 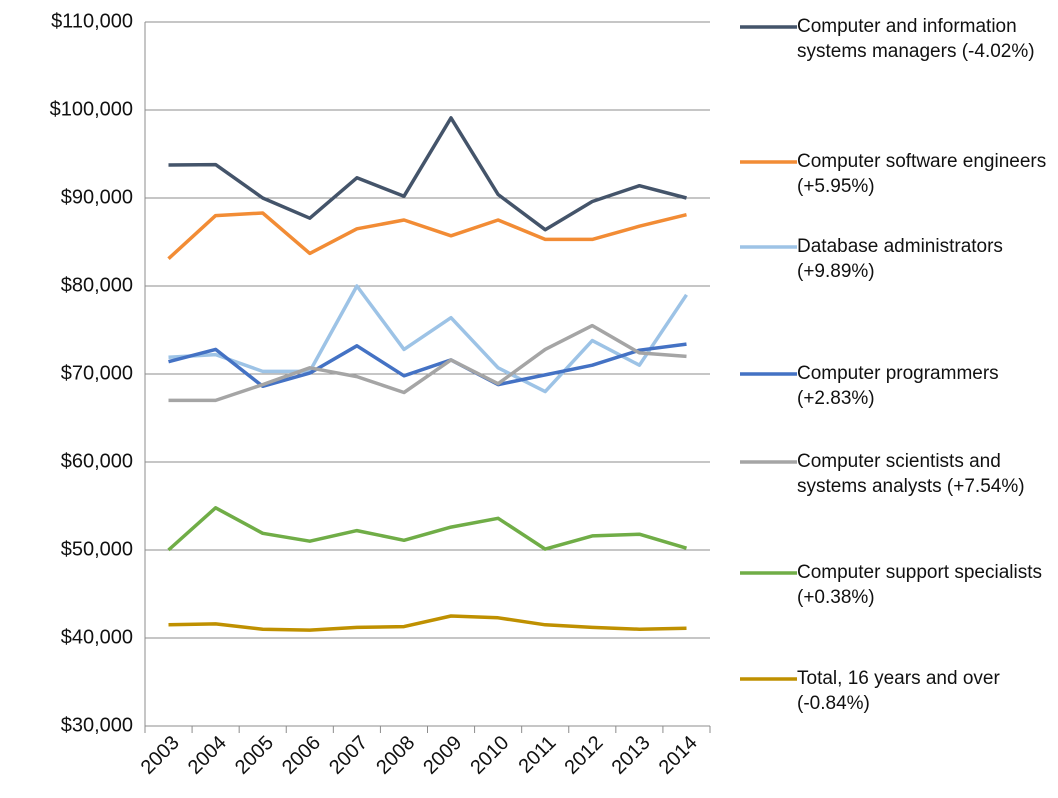 What do you see at coordinates (207, 755) in the screenshot?
I see `x-tick-label: 2004` at bounding box center [207, 755].